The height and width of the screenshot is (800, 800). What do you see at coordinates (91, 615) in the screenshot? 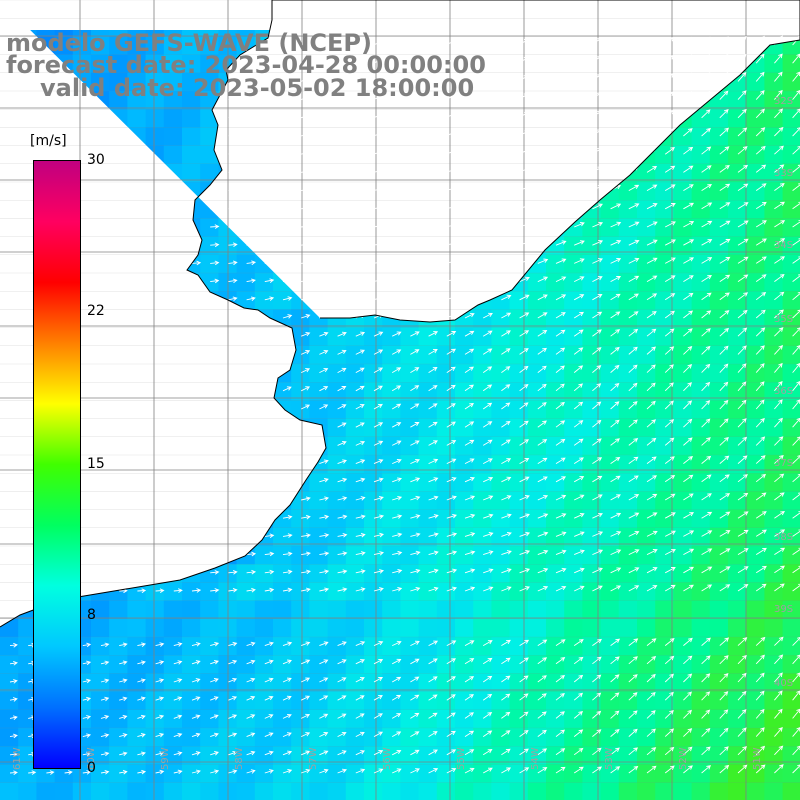
I see `colorbar-tick-8: 8` at bounding box center [91, 615].